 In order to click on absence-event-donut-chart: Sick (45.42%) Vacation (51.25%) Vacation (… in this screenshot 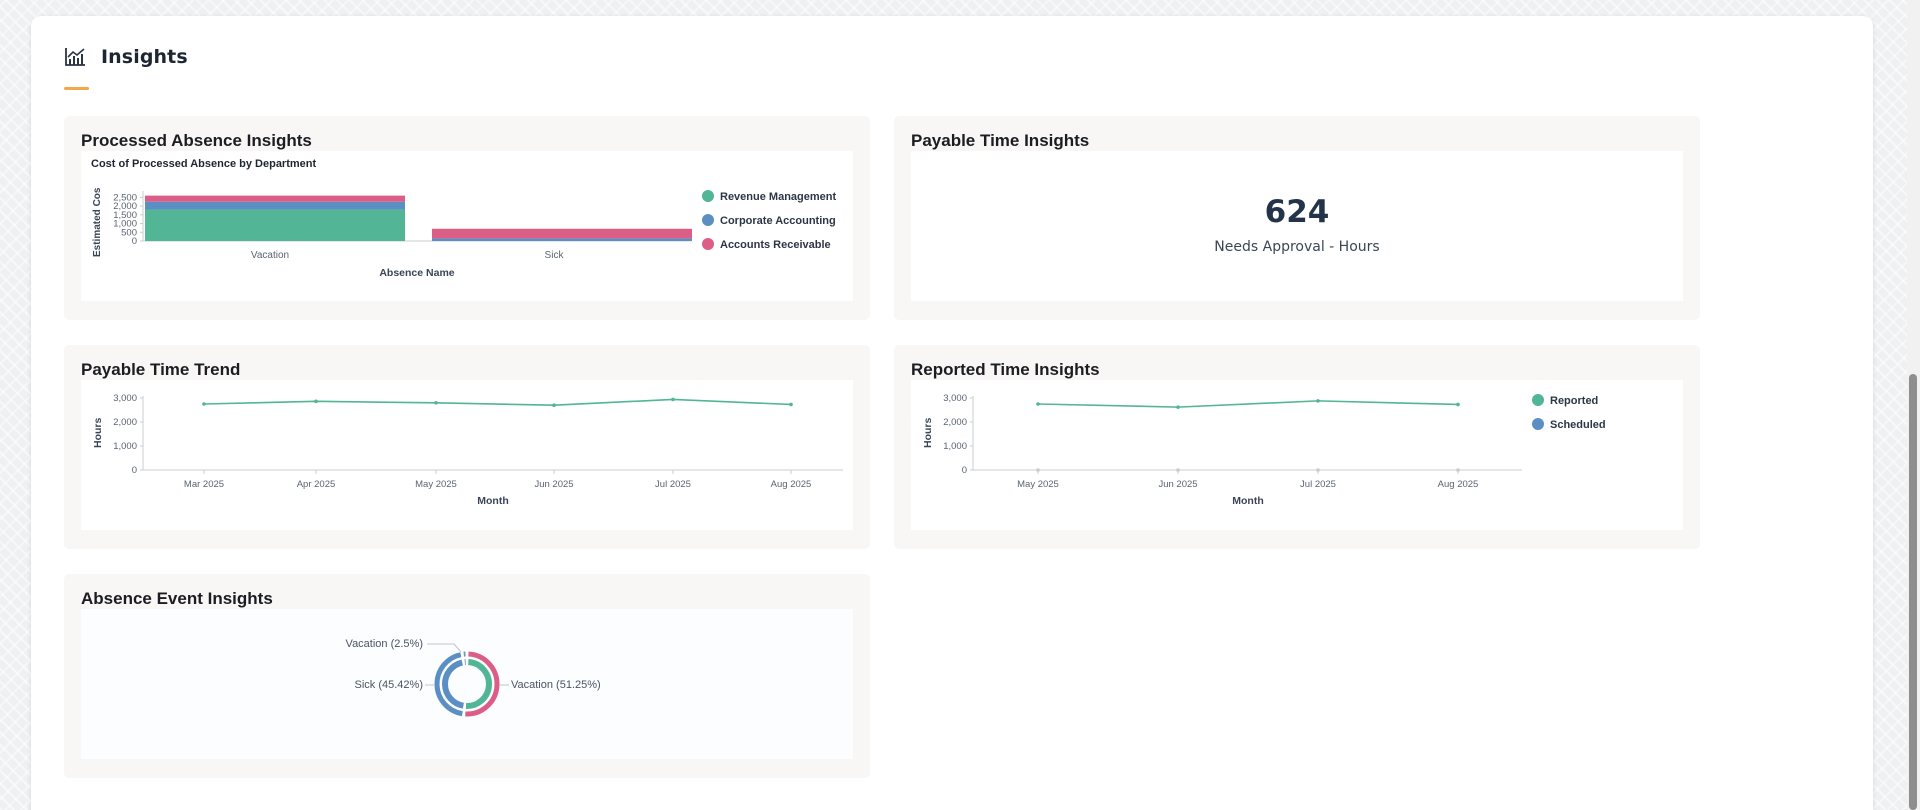, I will do `click(473, 677)`.